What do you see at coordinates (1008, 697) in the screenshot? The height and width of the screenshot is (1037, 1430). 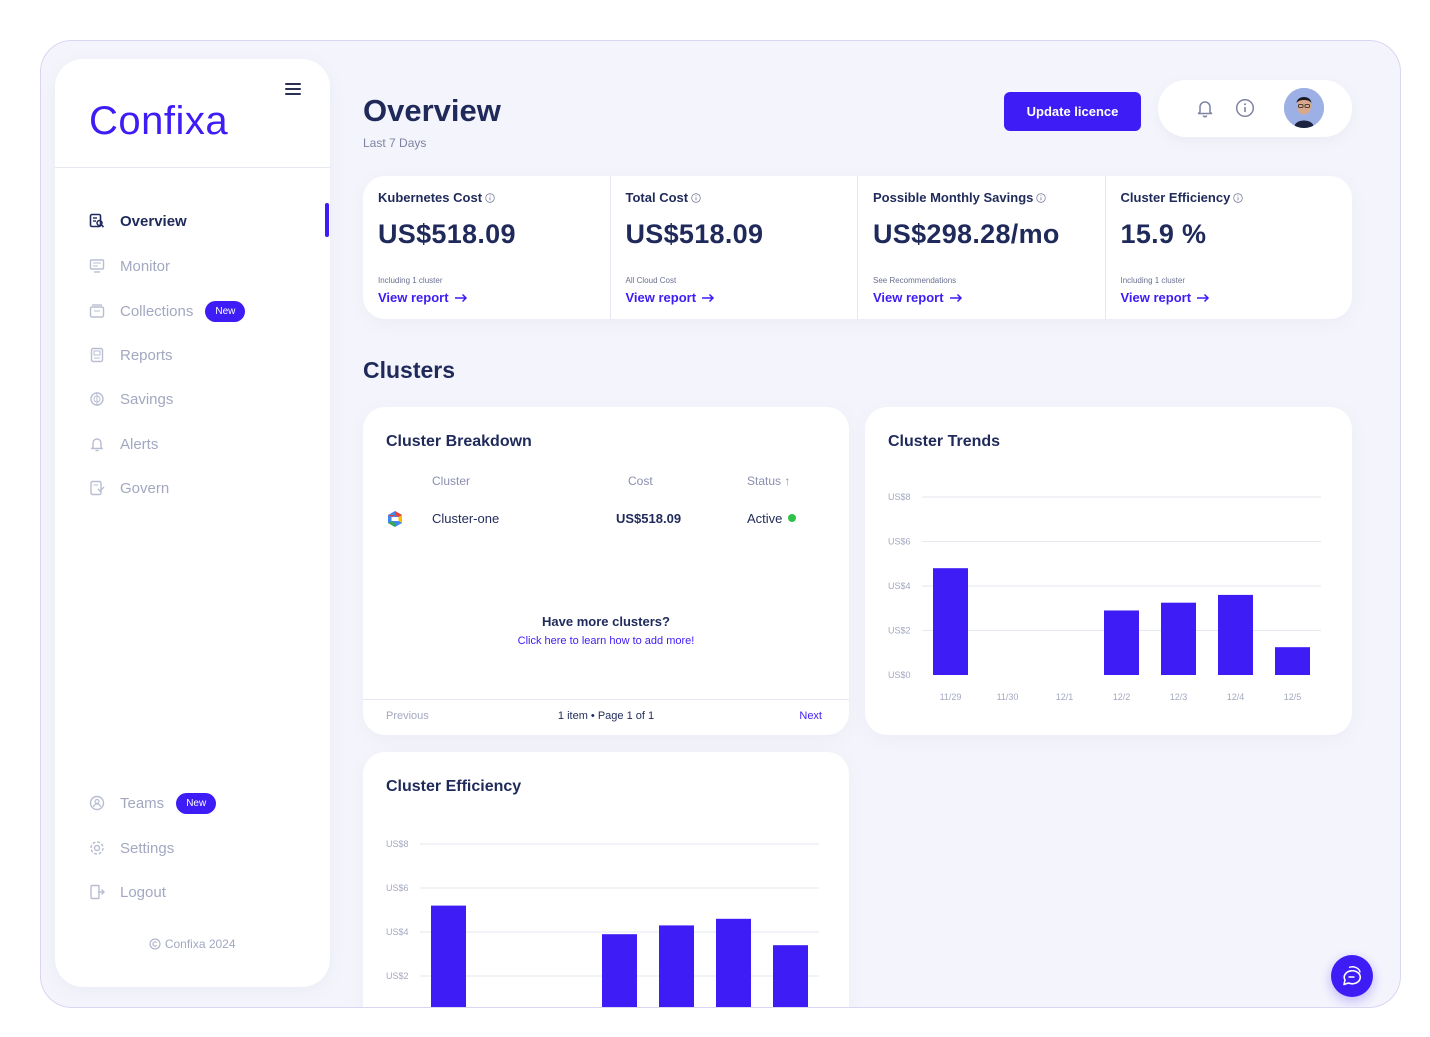 I see `x-tick-label: 11/30` at bounding box center [1008, 697].